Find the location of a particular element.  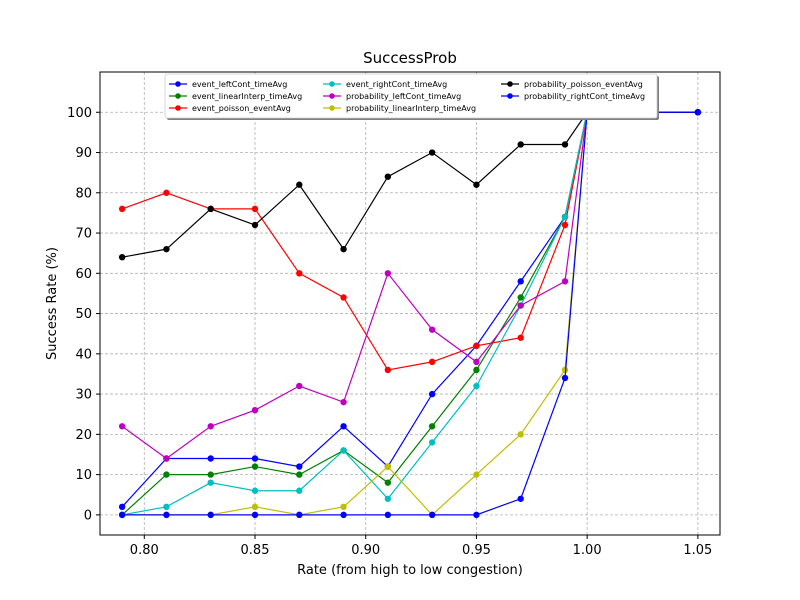

legend-item: event_linearInterp_timeAvg is located at coordinates (235, 96).